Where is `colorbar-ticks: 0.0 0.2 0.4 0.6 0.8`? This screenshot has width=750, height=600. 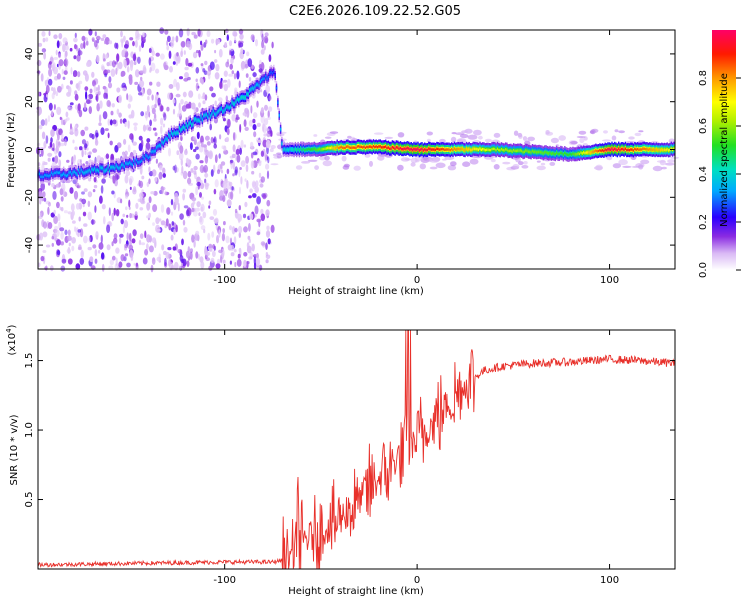
colorbar-ticks: 0.0 0.2 0.4 0.6 0.8 is located at coordinates (719, 174).